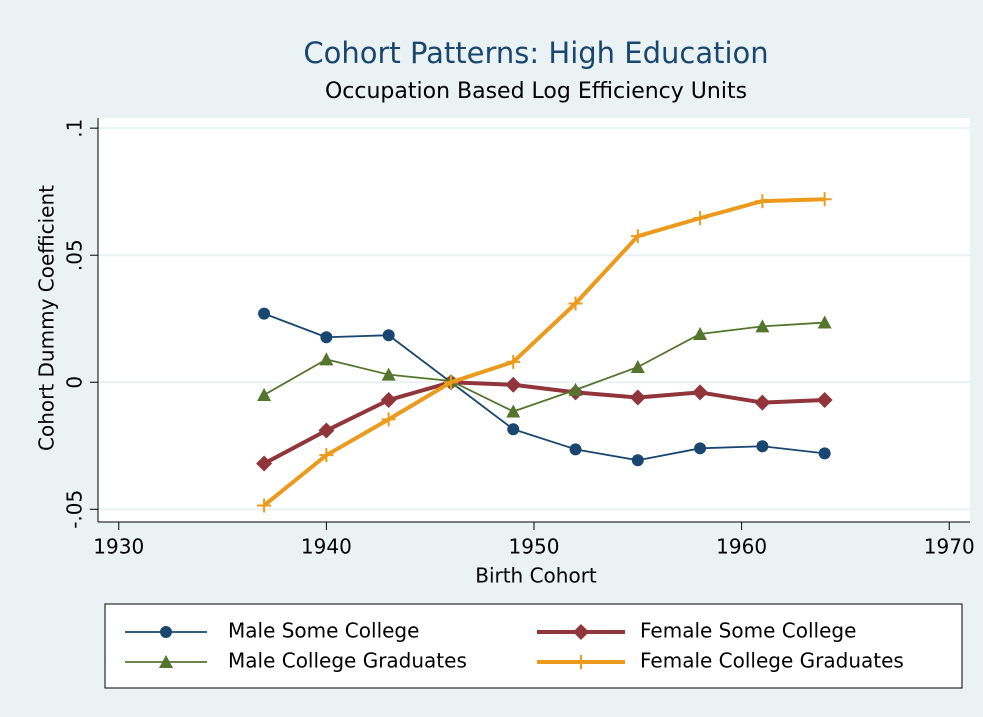 The height and width of the screenshot is (717, 983). I want to click on legend-label: Male Some College, so click(323, 631).